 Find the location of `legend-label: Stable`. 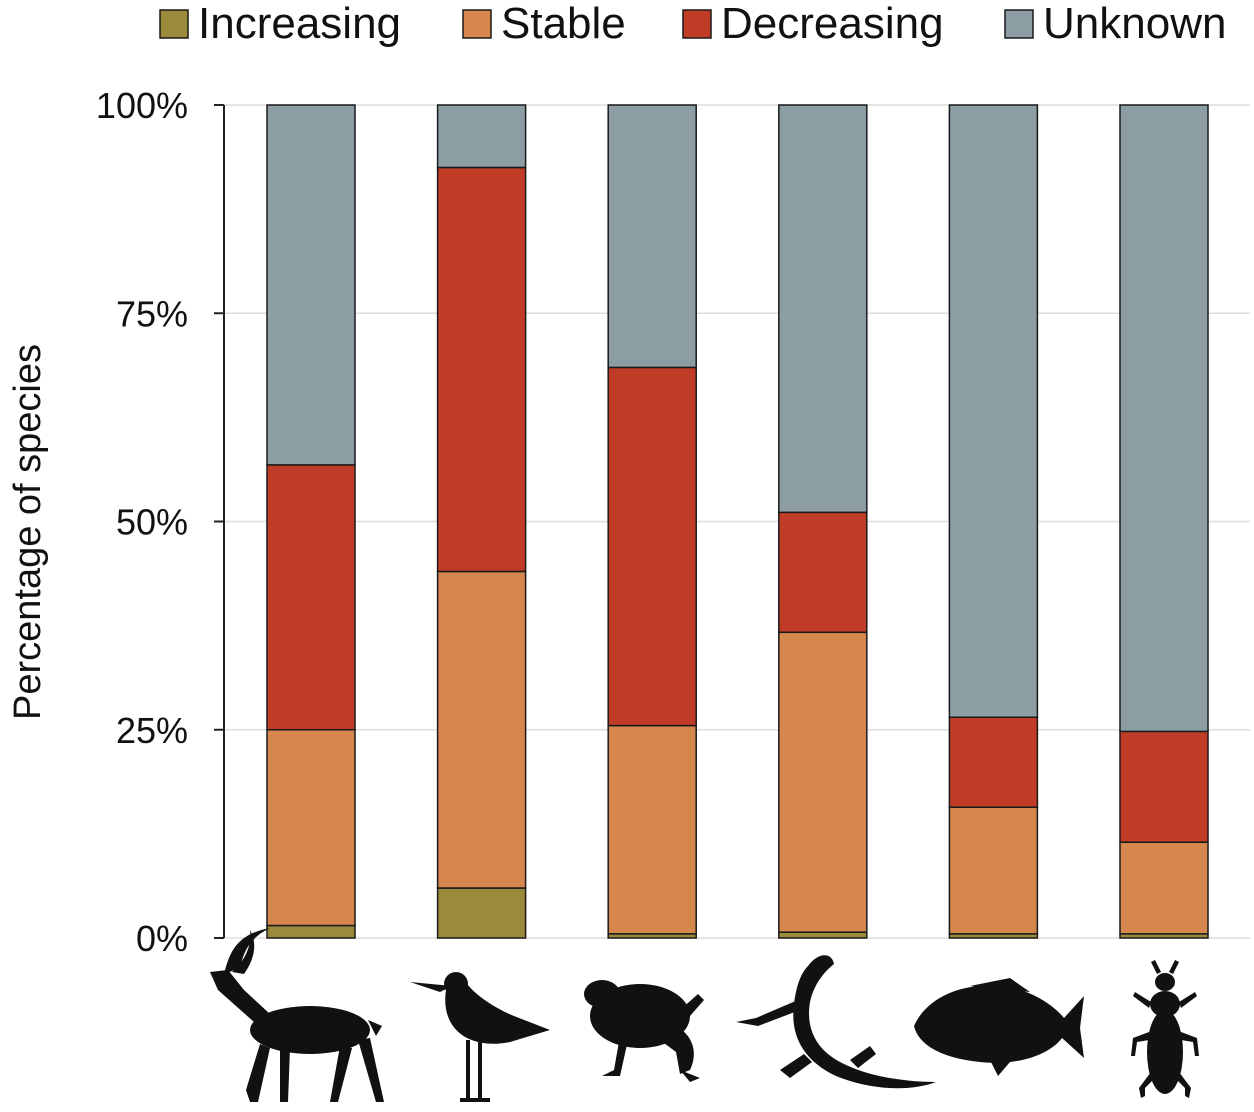

legend-label: Stable is located at coordinates (563, 24).